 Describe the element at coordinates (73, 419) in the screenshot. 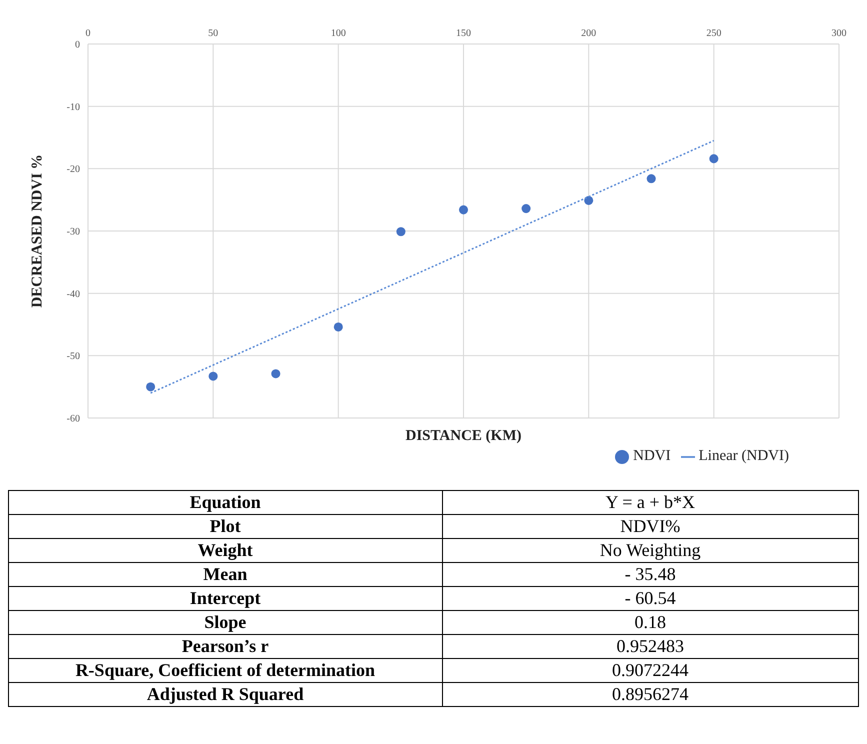

I see `y-tick-label: -60` at that location.